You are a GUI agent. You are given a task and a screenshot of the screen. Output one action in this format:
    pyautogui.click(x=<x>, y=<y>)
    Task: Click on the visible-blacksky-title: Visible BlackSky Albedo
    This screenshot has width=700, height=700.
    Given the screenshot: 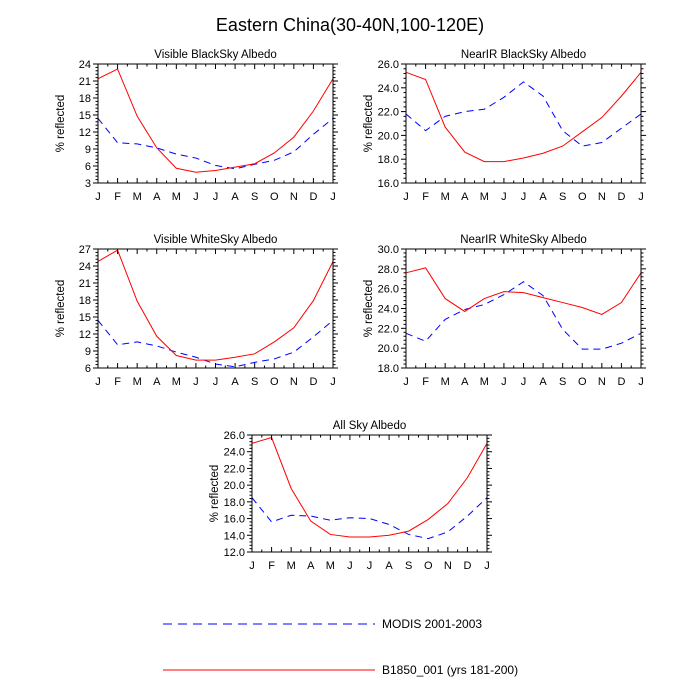 What is the action you would take?
    pyautogui.click(x=215, y=55)
    